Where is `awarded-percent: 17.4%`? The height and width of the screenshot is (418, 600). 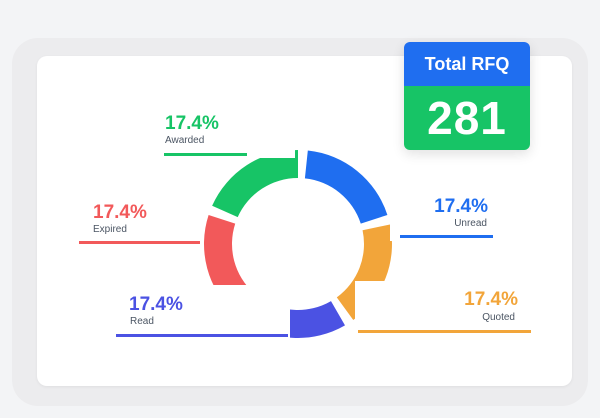 awarded-percent: 17.4% is located at coordinates (192, 123).